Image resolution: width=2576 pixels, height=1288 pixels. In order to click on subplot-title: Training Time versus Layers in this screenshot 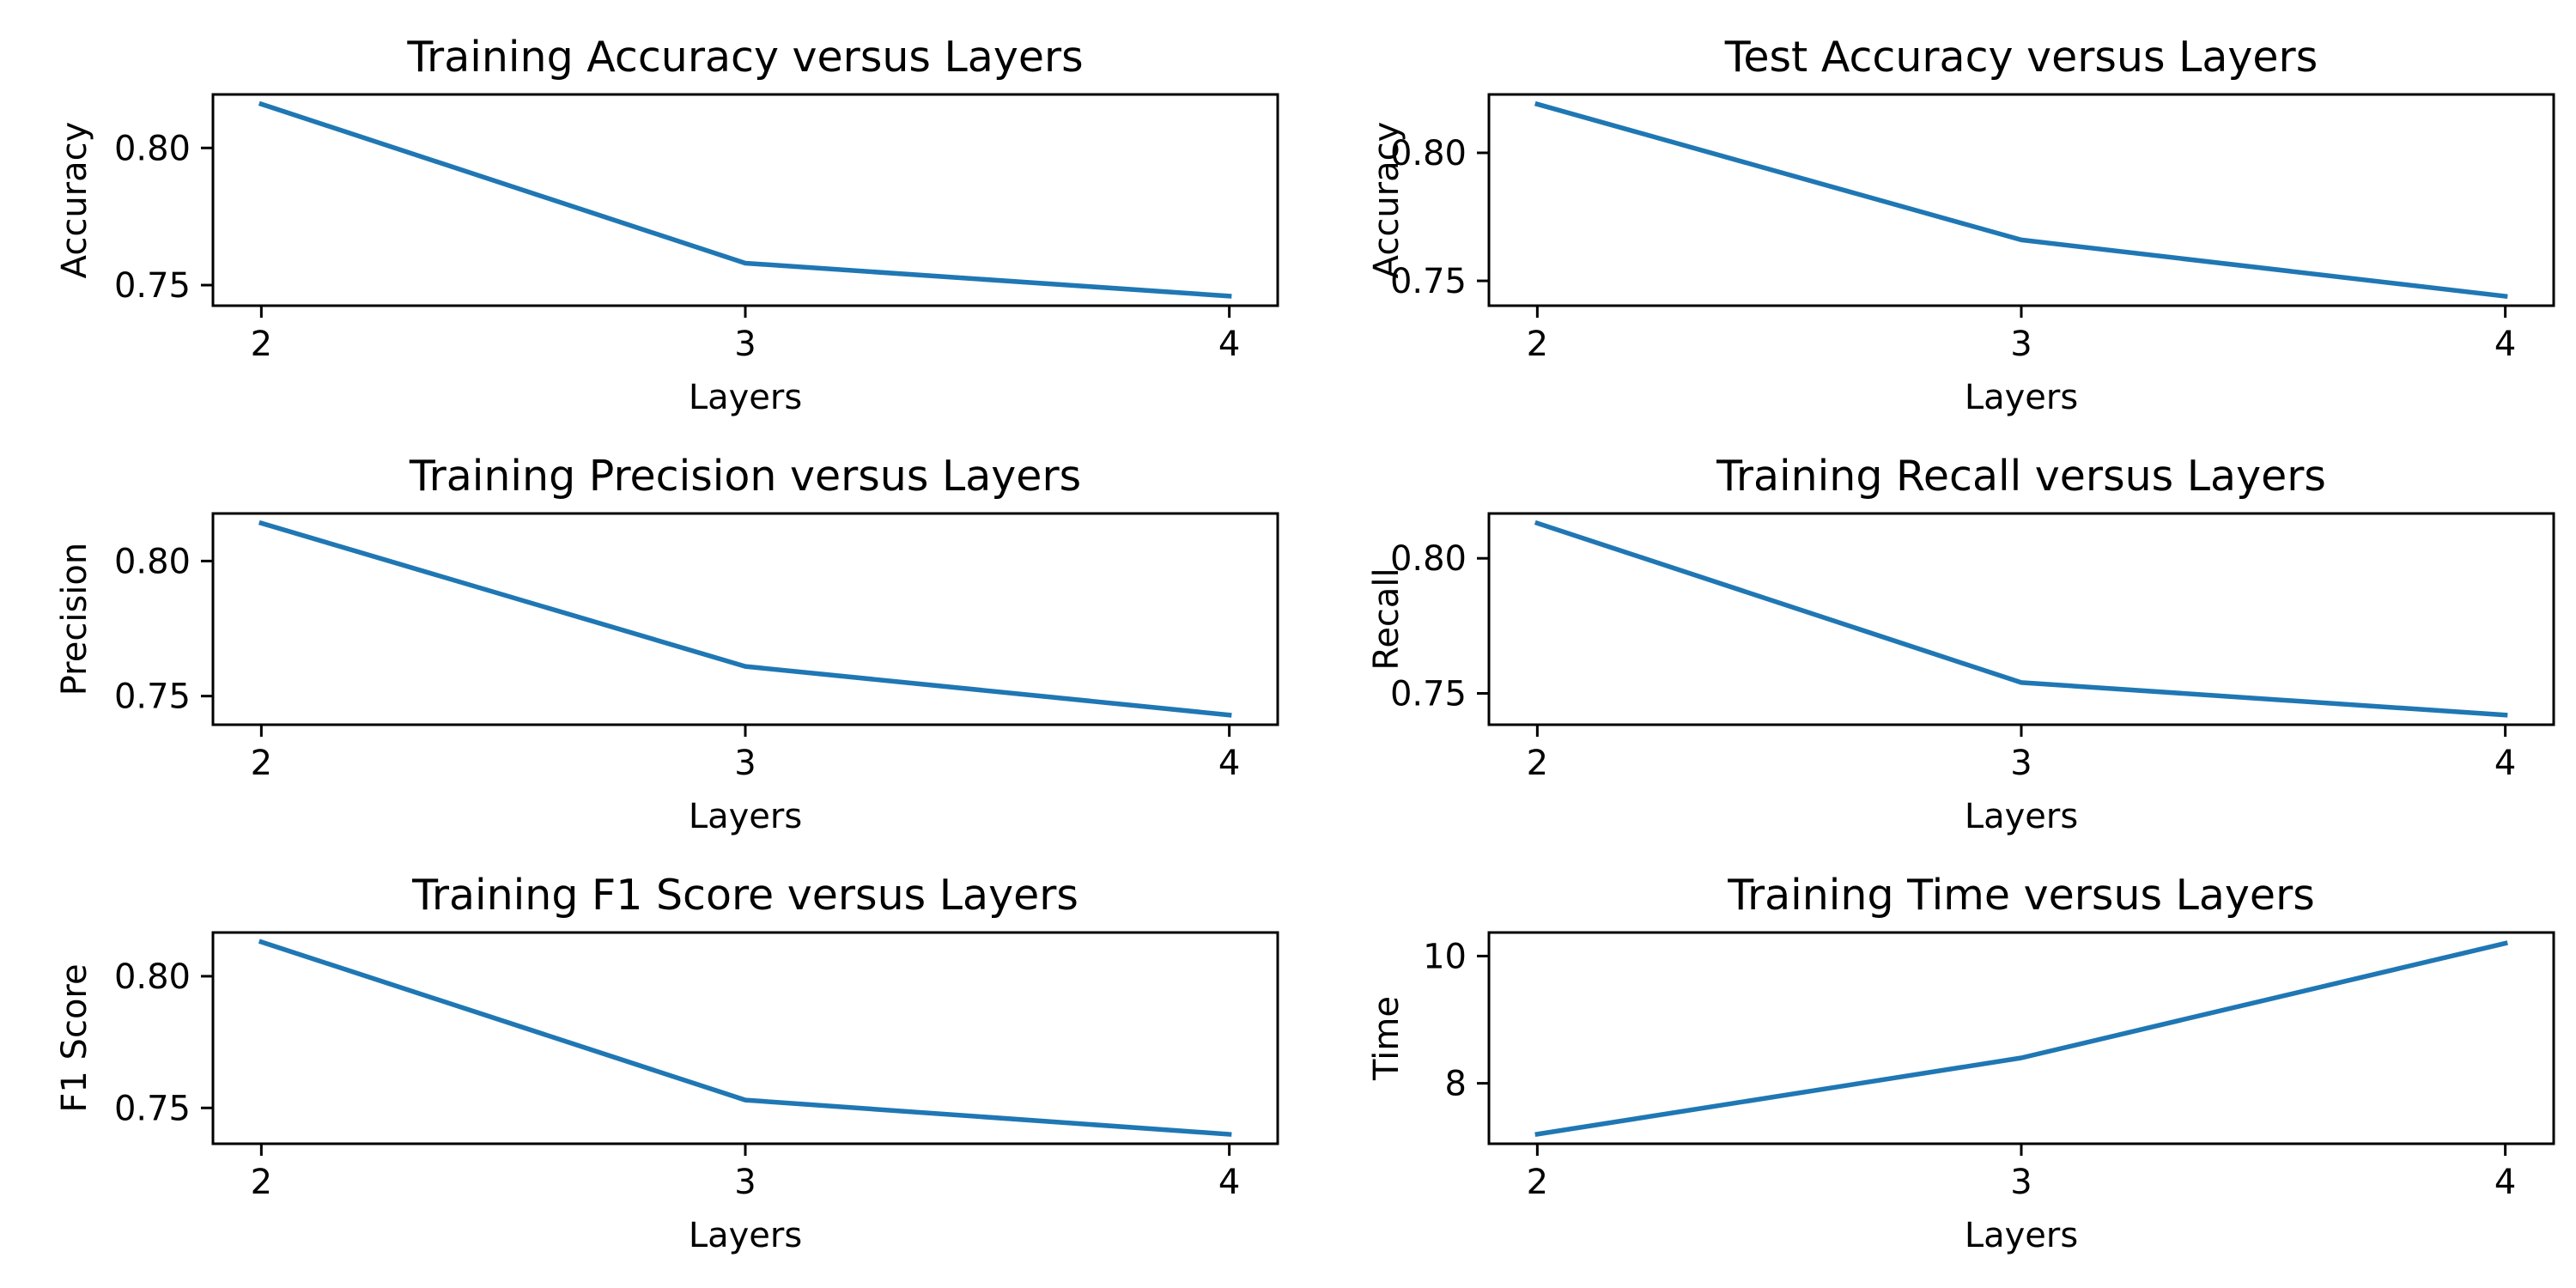, I will do `click(2021, 896)`.